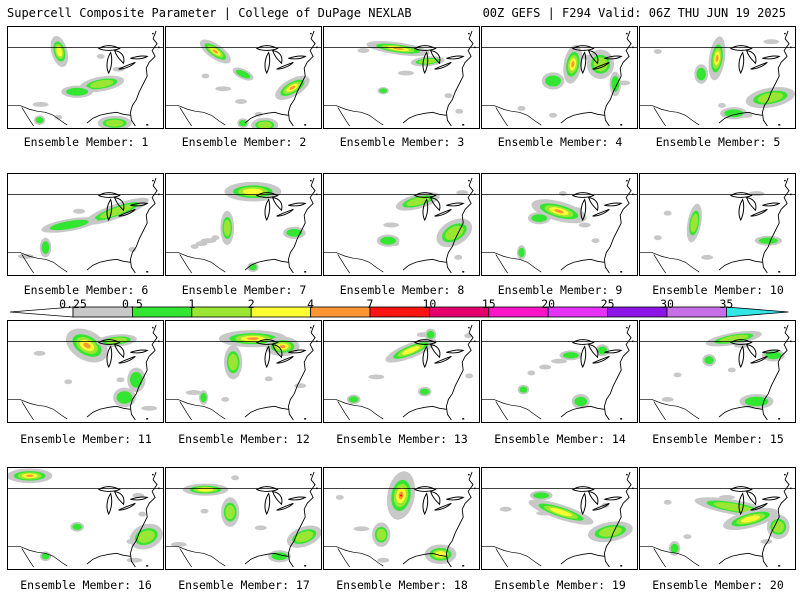 Image resolution: width=800 pixels, height=600 pixels. What do you see at coordinates (560, 290) in the screenshot?
I see `ensemble-member-label: Ensemble Member: 9` at bounding box center [560, 290].